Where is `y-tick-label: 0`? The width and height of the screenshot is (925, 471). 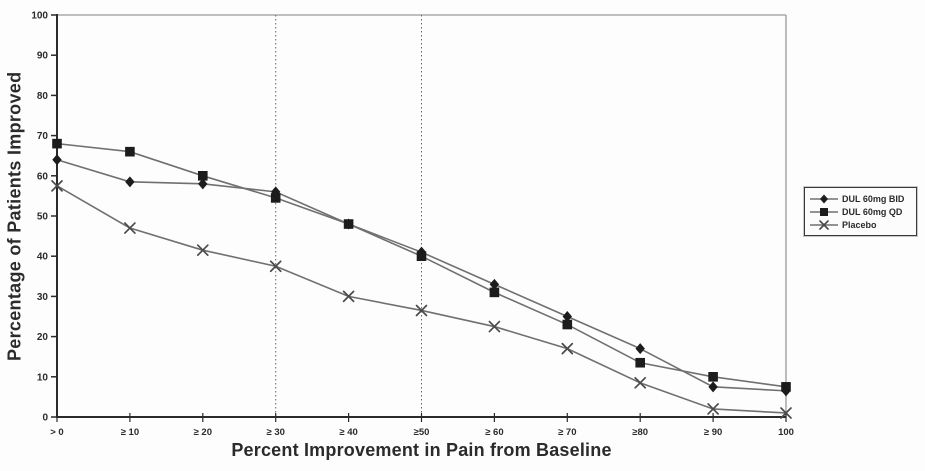 y-tick-label: 0 is located at coordinates (45, 418).